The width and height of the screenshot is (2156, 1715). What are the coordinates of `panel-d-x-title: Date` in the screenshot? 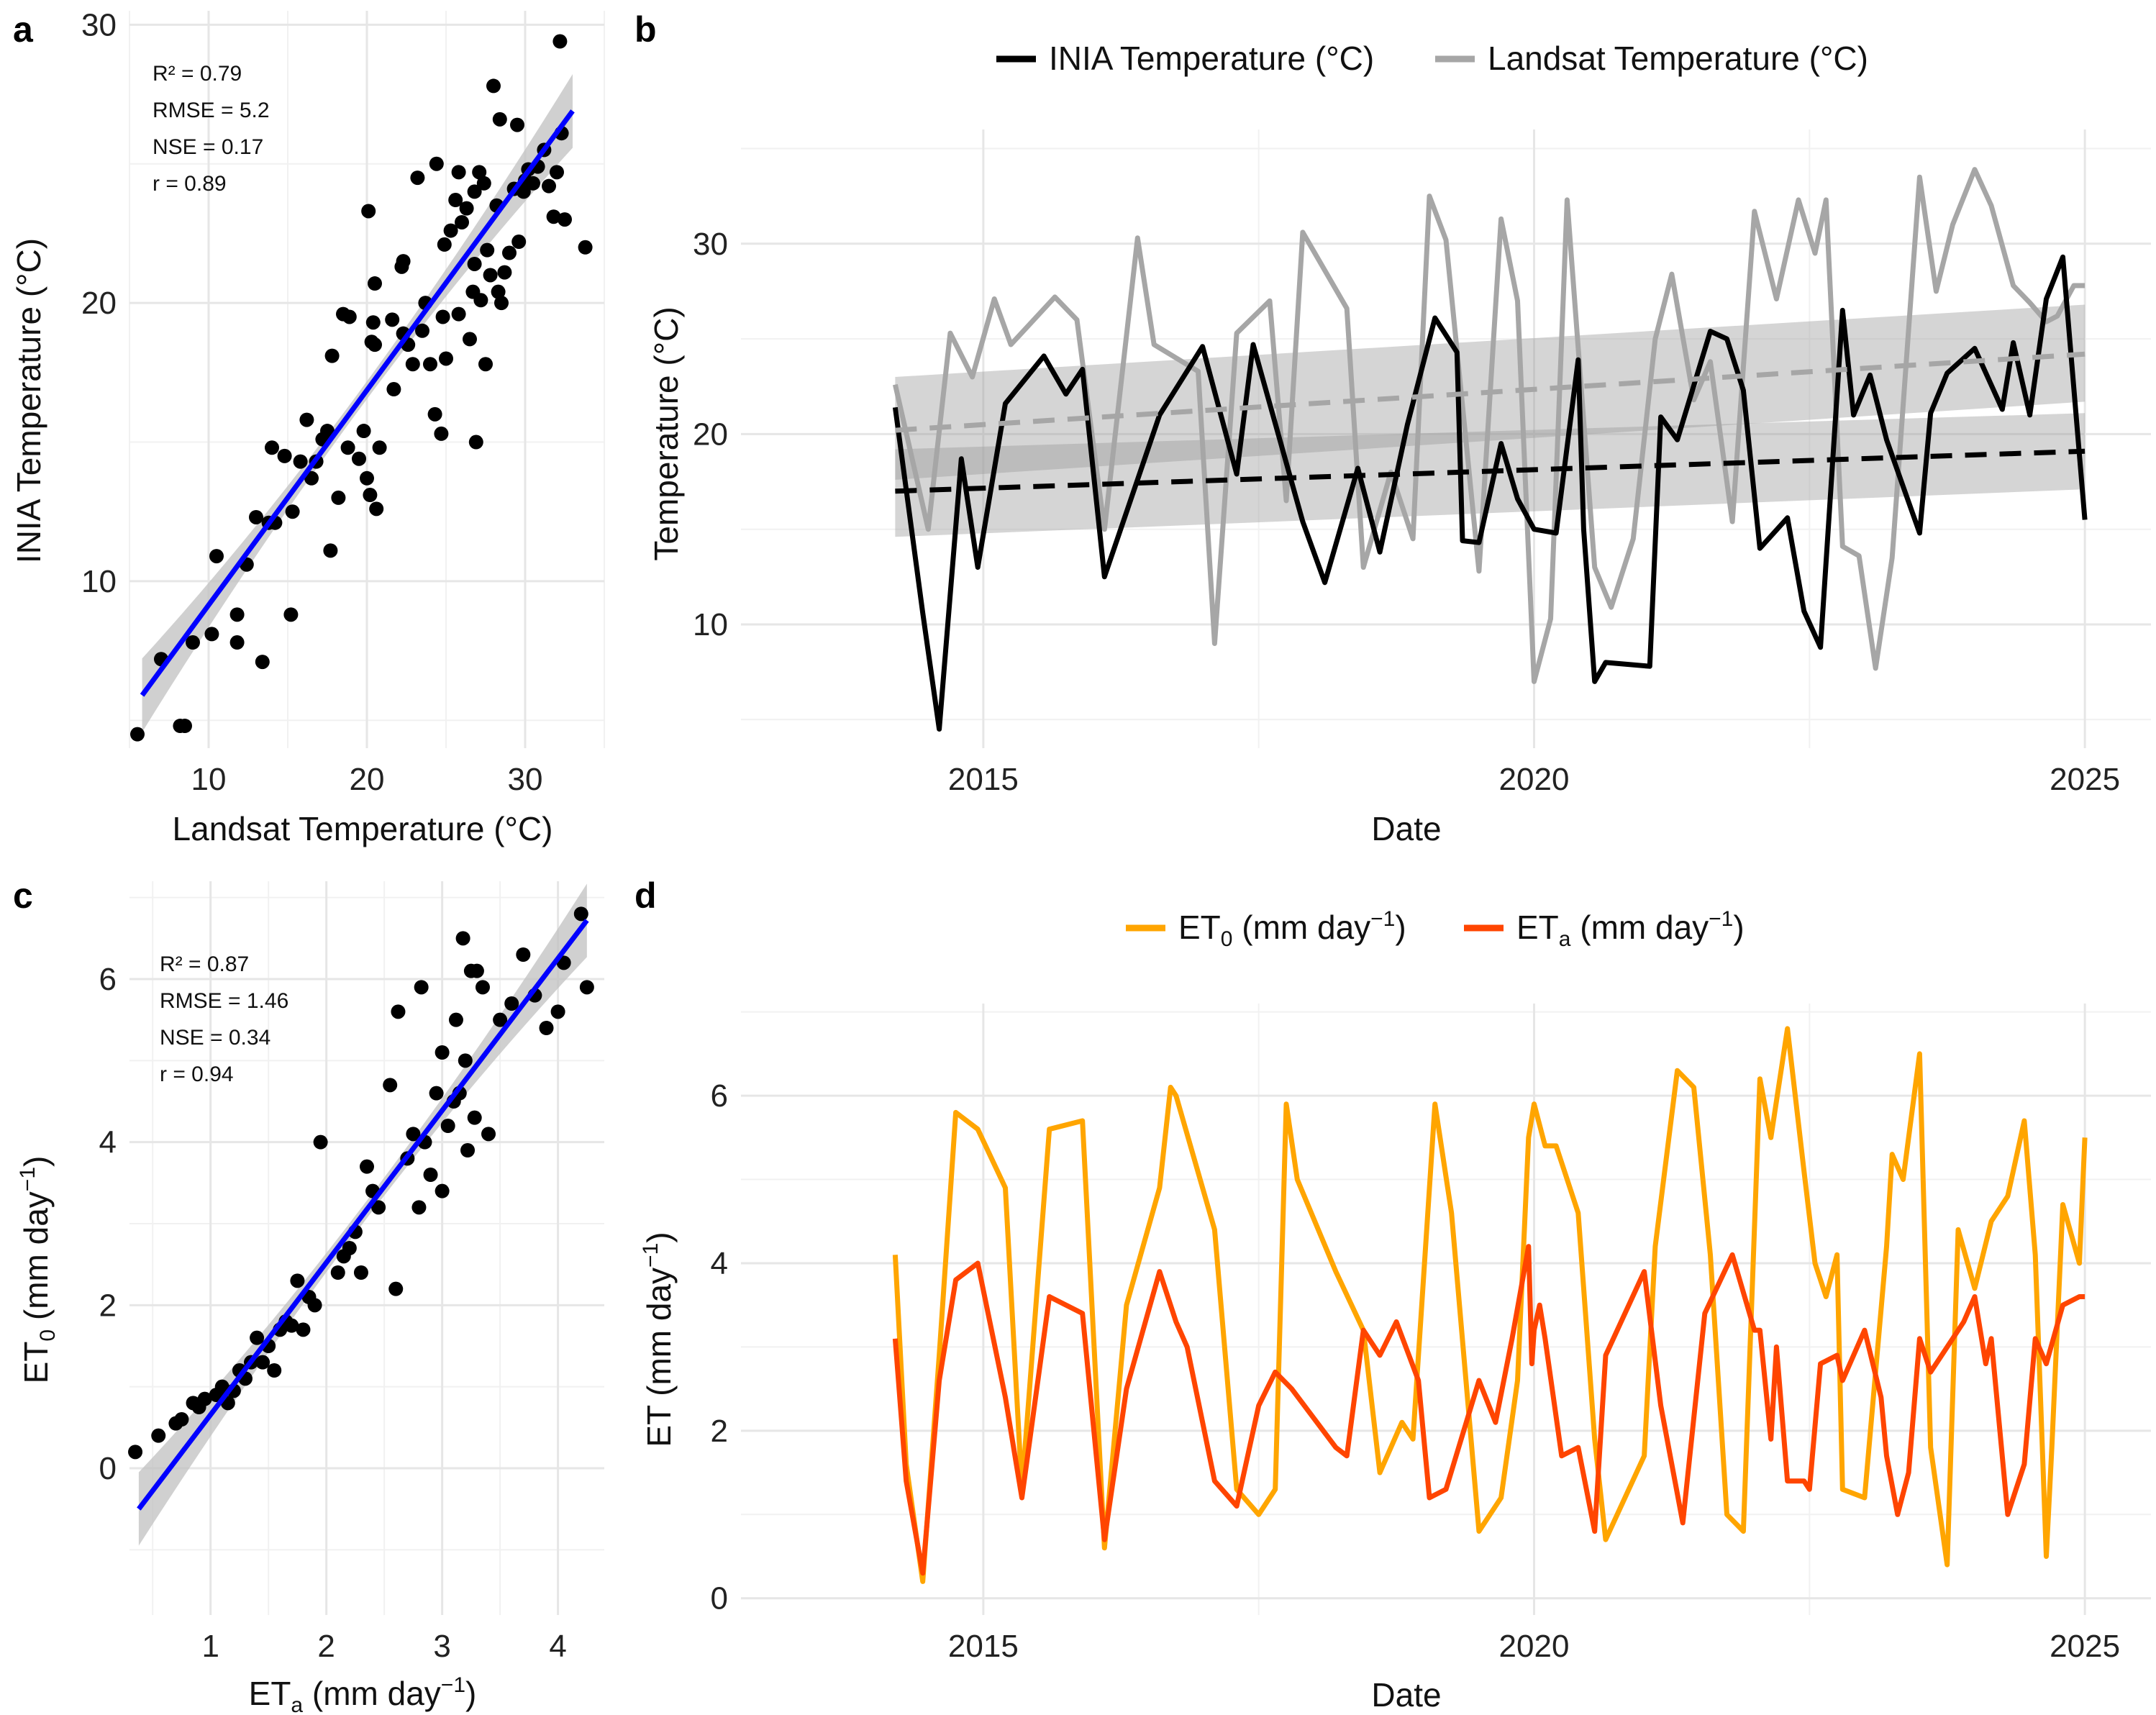 It's located at (1406, 1695).